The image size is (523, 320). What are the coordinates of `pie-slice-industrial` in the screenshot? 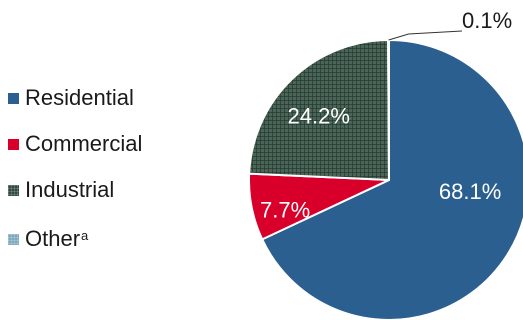 It's located at (319, 110).